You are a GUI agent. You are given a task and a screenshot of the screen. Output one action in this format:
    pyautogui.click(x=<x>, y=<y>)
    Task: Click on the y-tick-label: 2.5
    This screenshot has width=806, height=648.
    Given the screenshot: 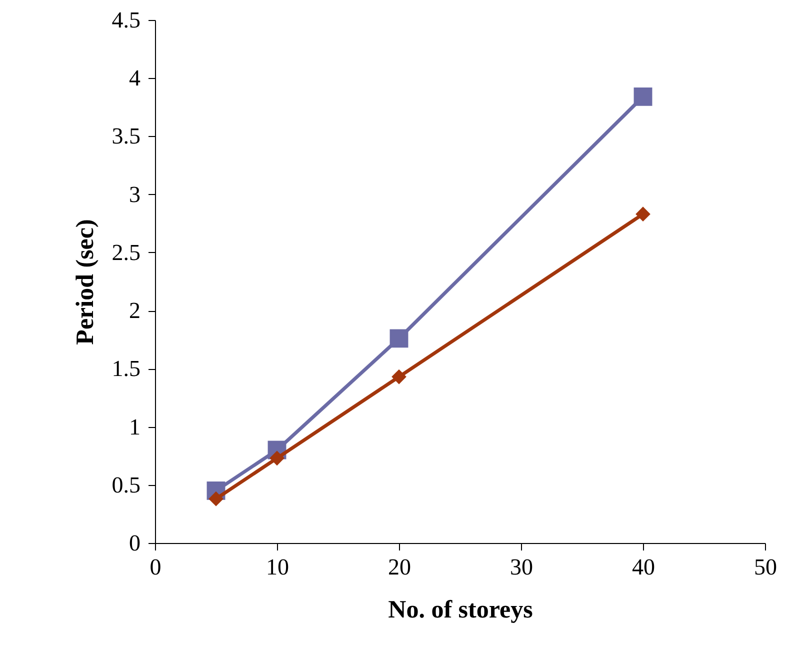 What is the action you would take?
    pyautogui.click(x=126, y=252)
    